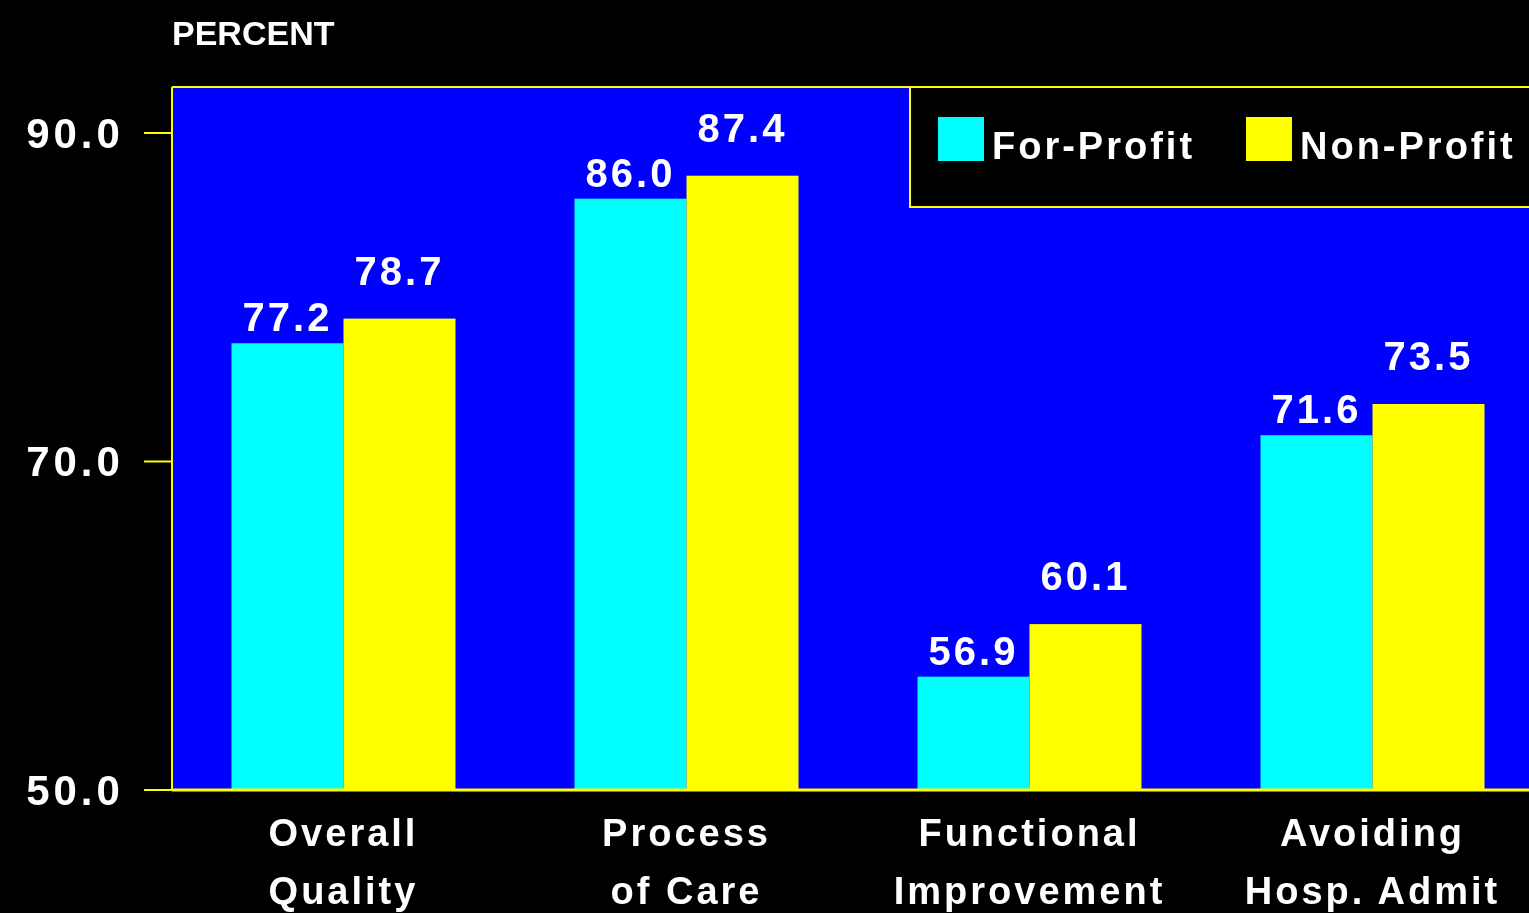 This screenshot has width=1529, height=913. What do you see at coordinates (399, 270) in the screenshot?
I see `data-label: 78.7` at bounding box center [399, 270].